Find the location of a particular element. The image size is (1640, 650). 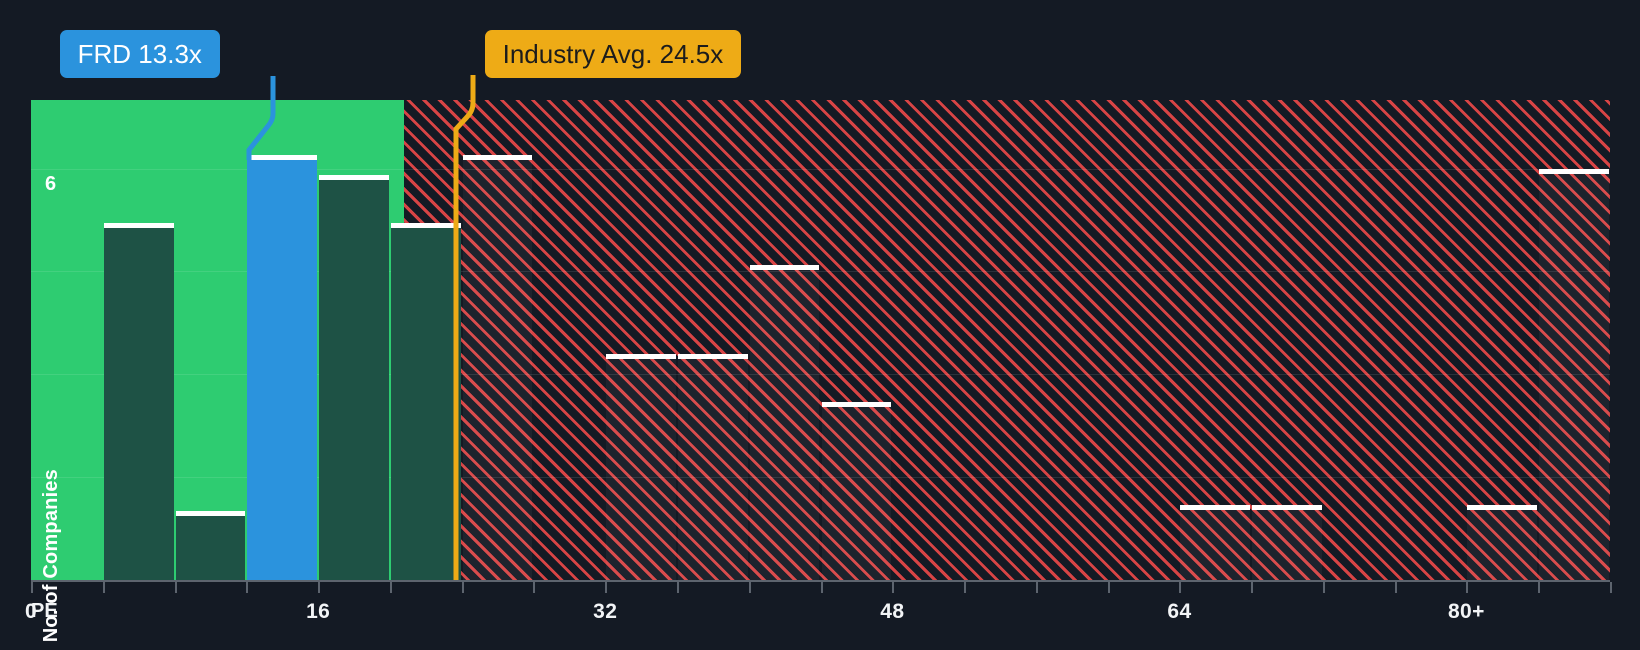

x-axis-title: PE is located at coordinates (44, 611).